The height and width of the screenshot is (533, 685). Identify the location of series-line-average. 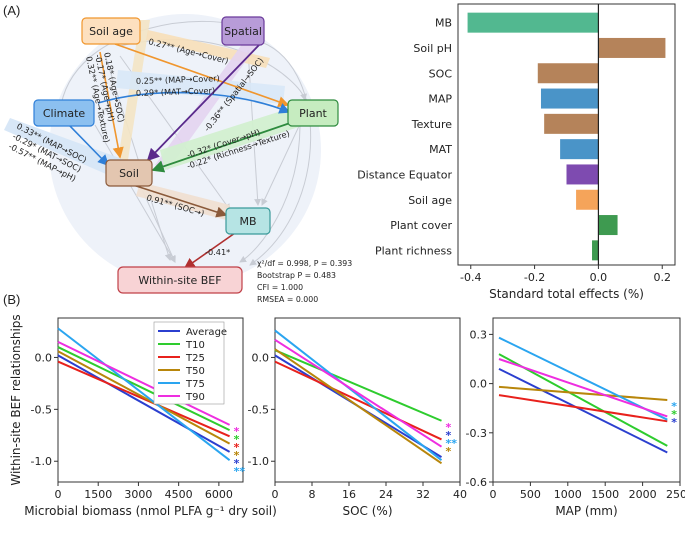
(583, 410).